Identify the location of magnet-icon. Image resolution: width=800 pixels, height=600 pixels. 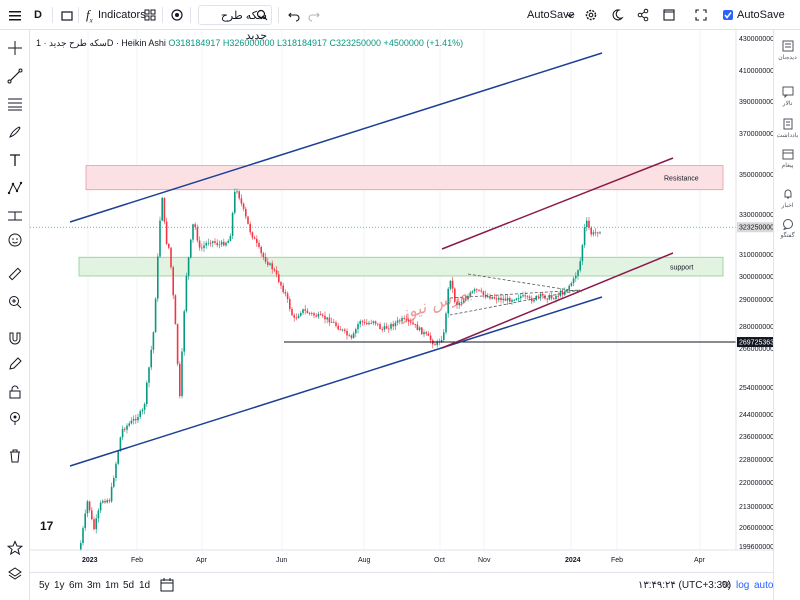
(15, 338).